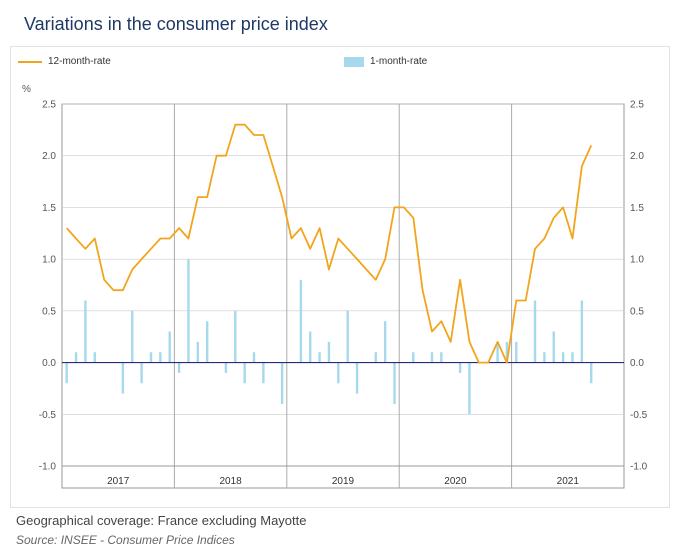 The height and width of the screenshot is (552, 680). I want to click on y-tick-label-right: 1.0, so click(637, 260).